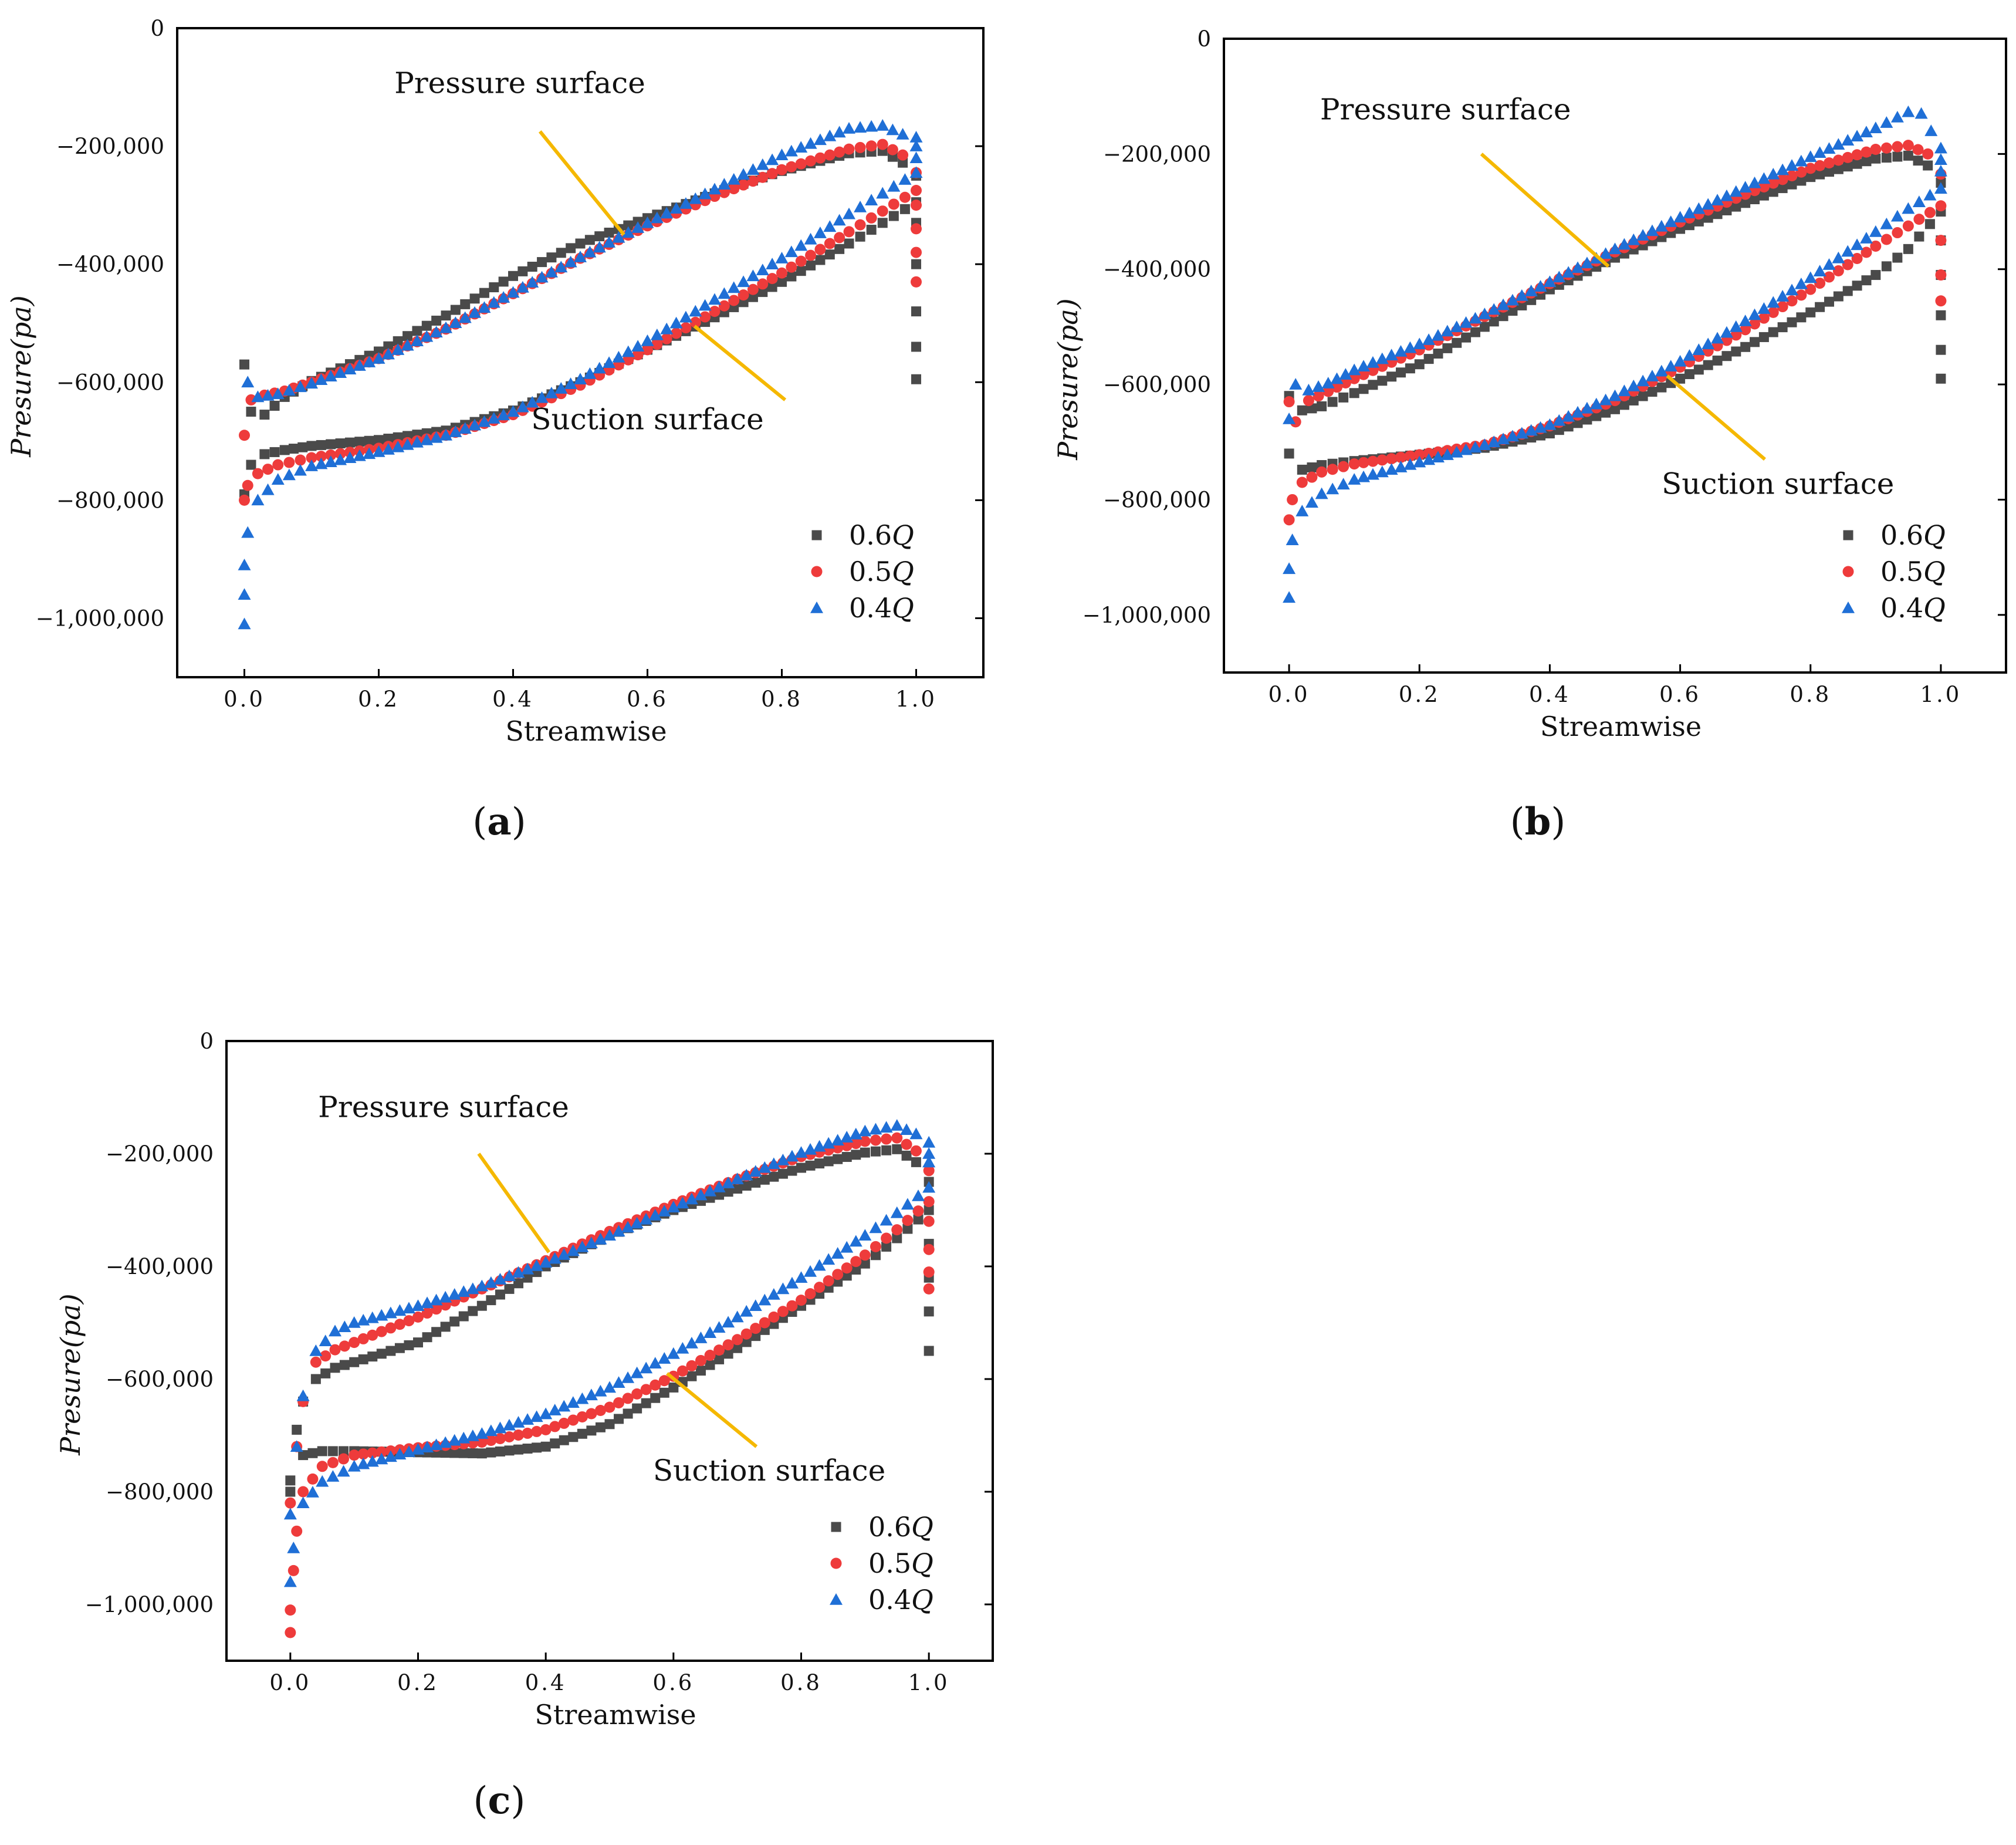 Image resolution: width=2016 pixels, height=1845 pixels. Describe the element at coordinates (290, 1682) in the screenshot. I see `svg-text: 0.0` at that location.